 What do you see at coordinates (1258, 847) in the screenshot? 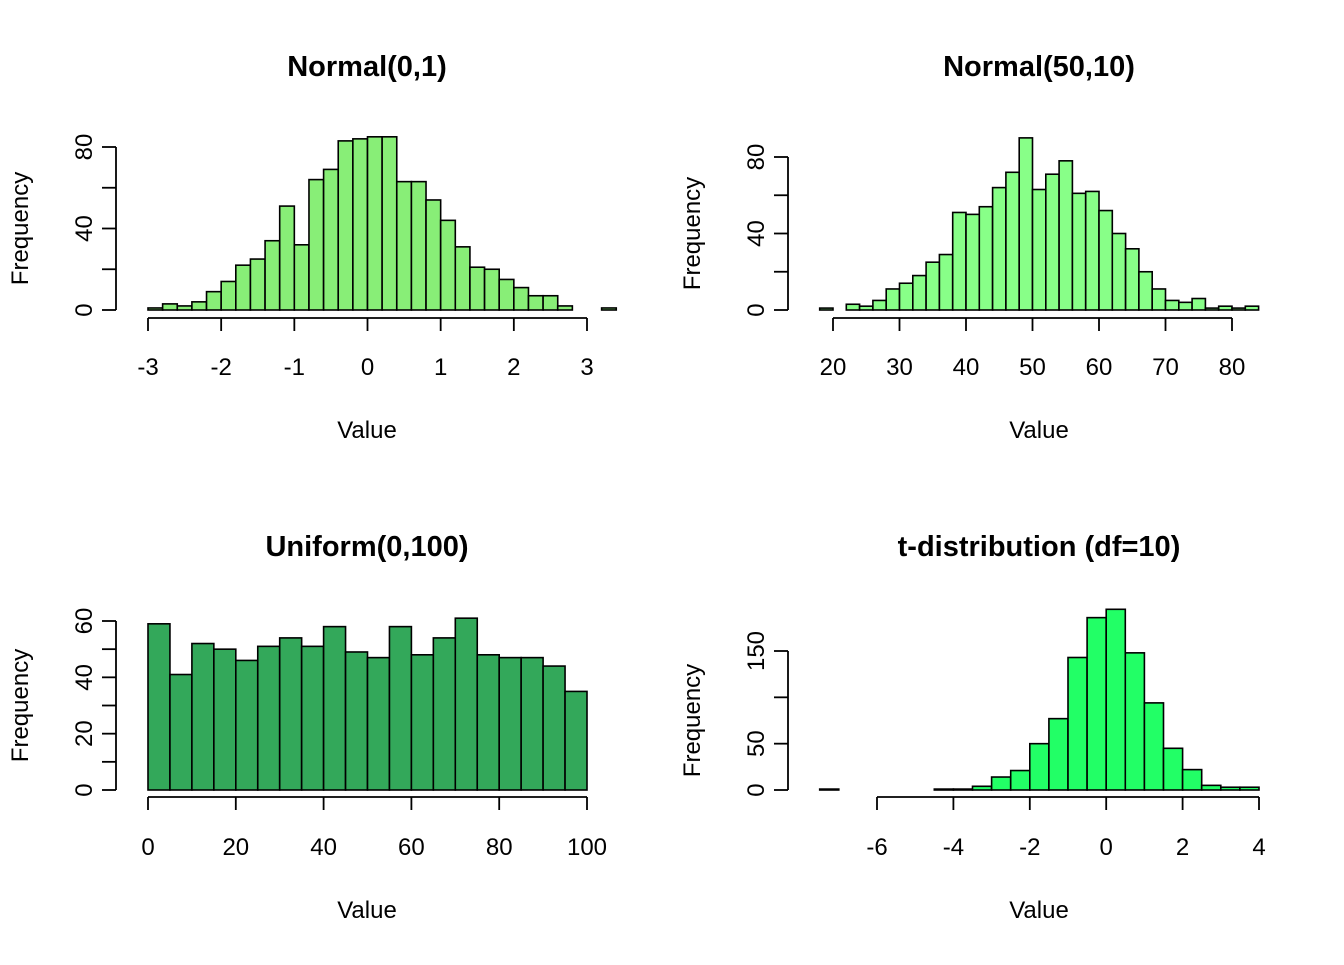
I see `x-tick-label: 4` at bounding box center [1258, 847].